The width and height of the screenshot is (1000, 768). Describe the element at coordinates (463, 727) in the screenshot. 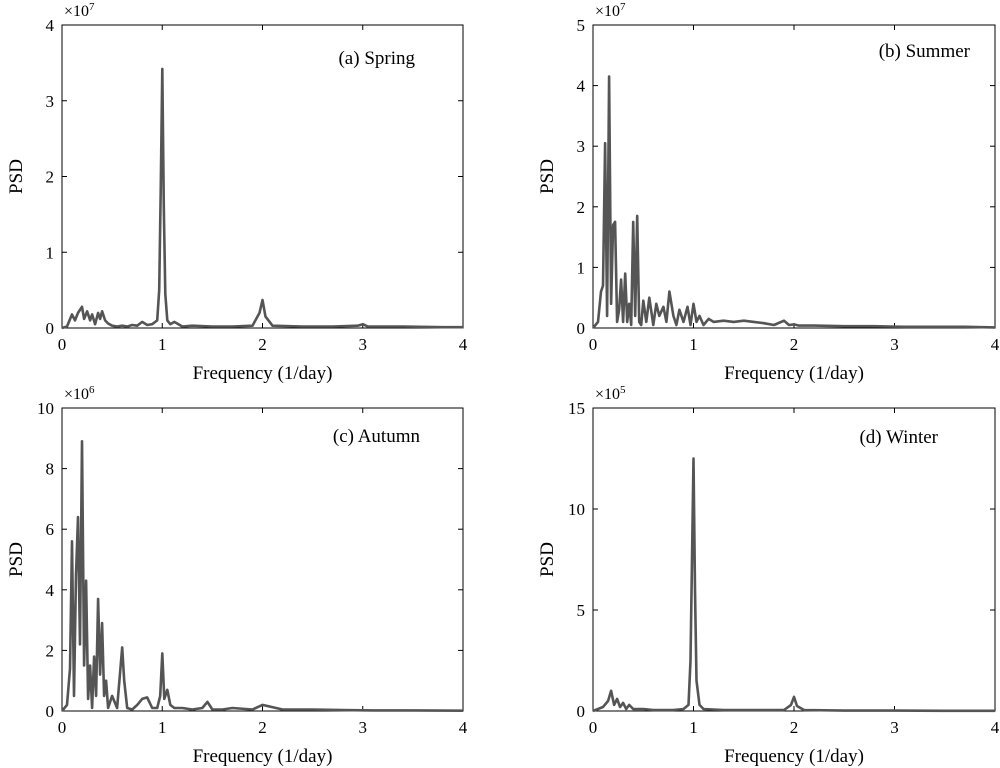

I see `x-tick-label-3-4: 4` at that location.